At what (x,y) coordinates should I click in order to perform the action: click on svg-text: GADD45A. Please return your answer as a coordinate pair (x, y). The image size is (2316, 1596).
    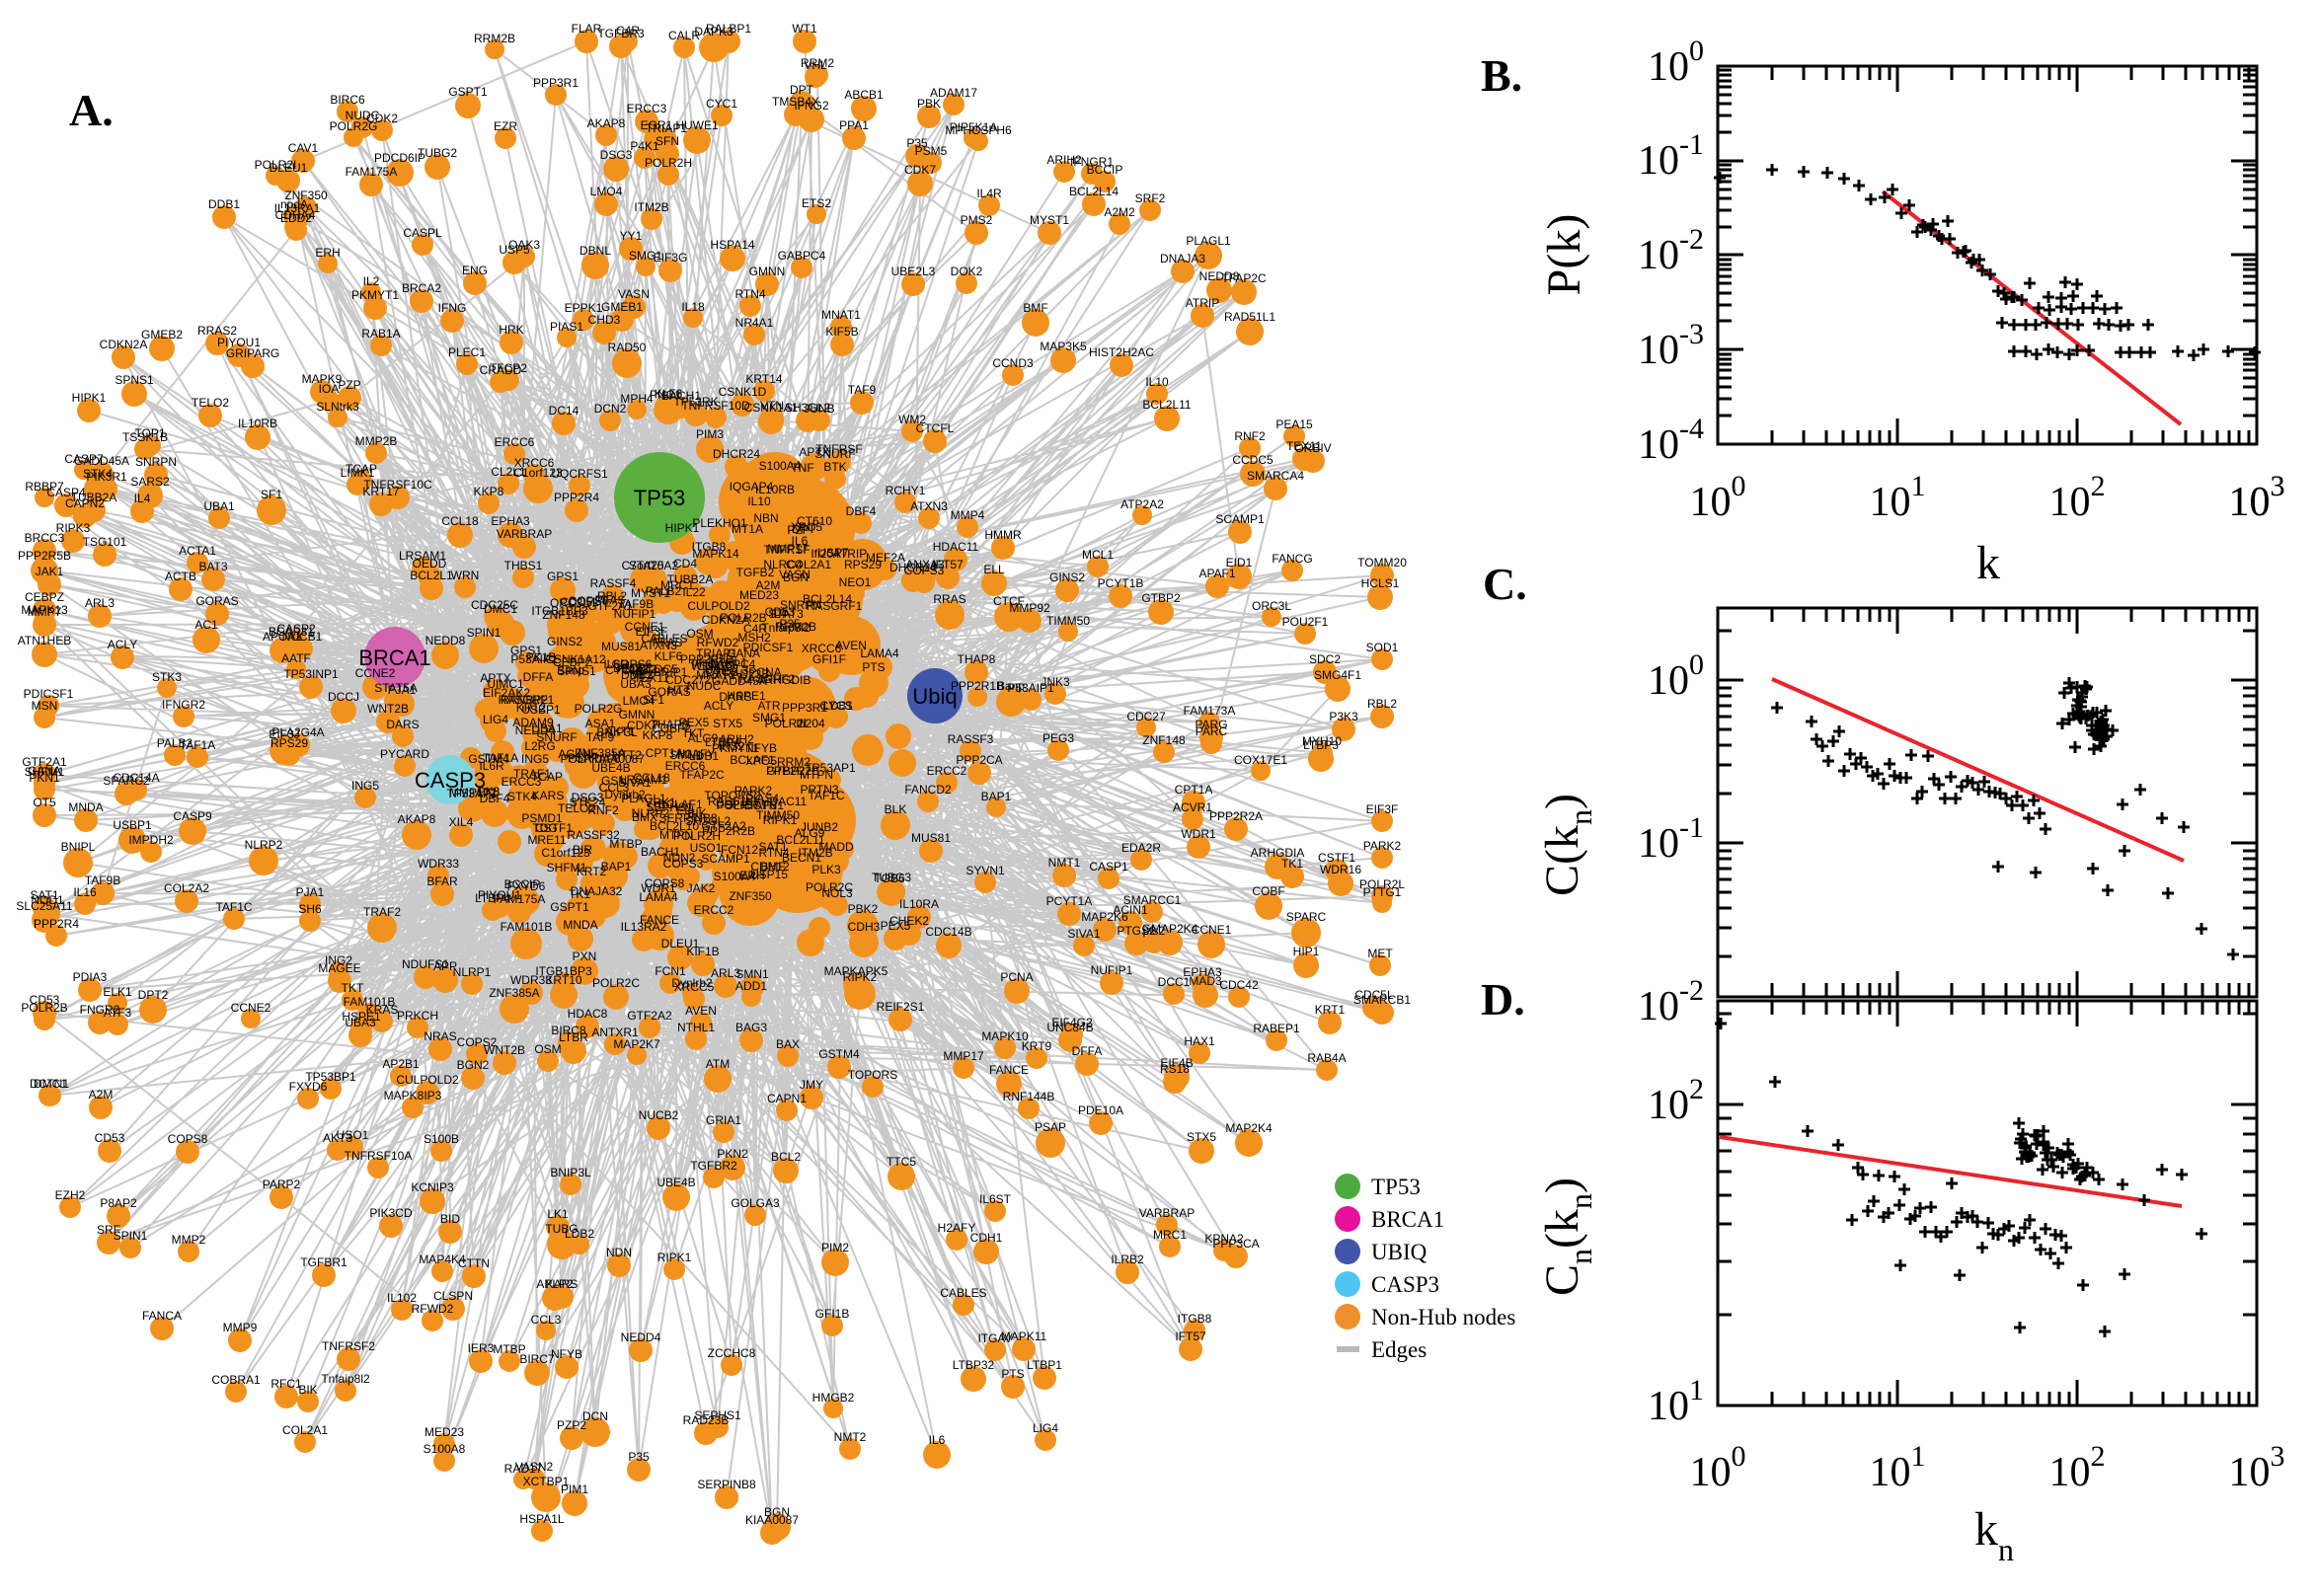
    Looking at the image, I should click on (101, 461).